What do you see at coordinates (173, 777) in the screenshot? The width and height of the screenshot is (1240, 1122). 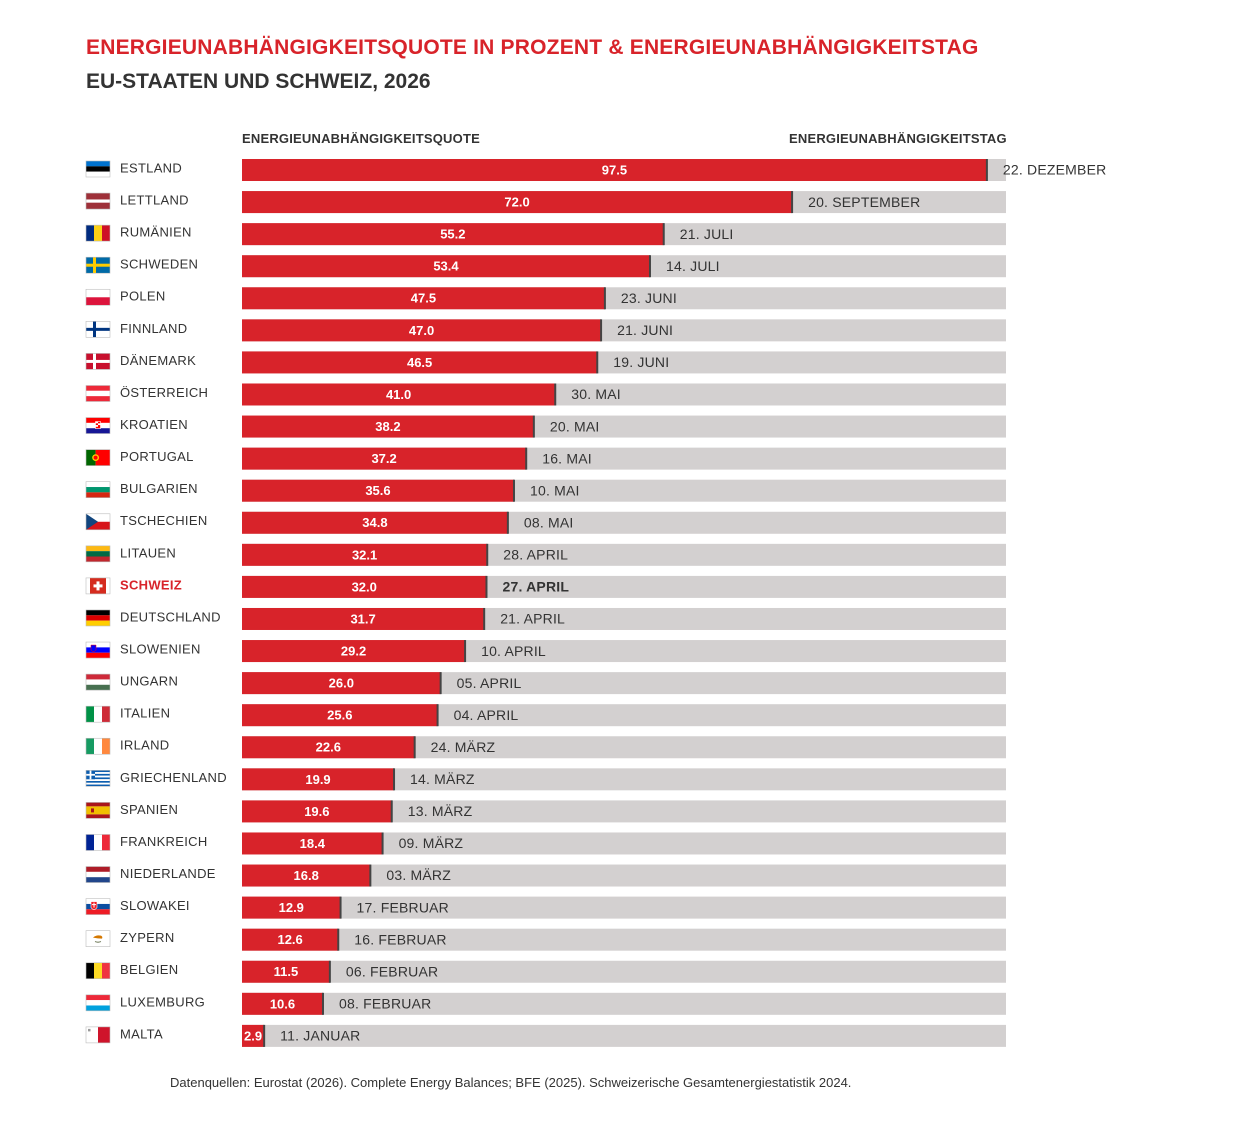 I see `country-label: GRIECHENLAND` at bounding box center [173, 777].